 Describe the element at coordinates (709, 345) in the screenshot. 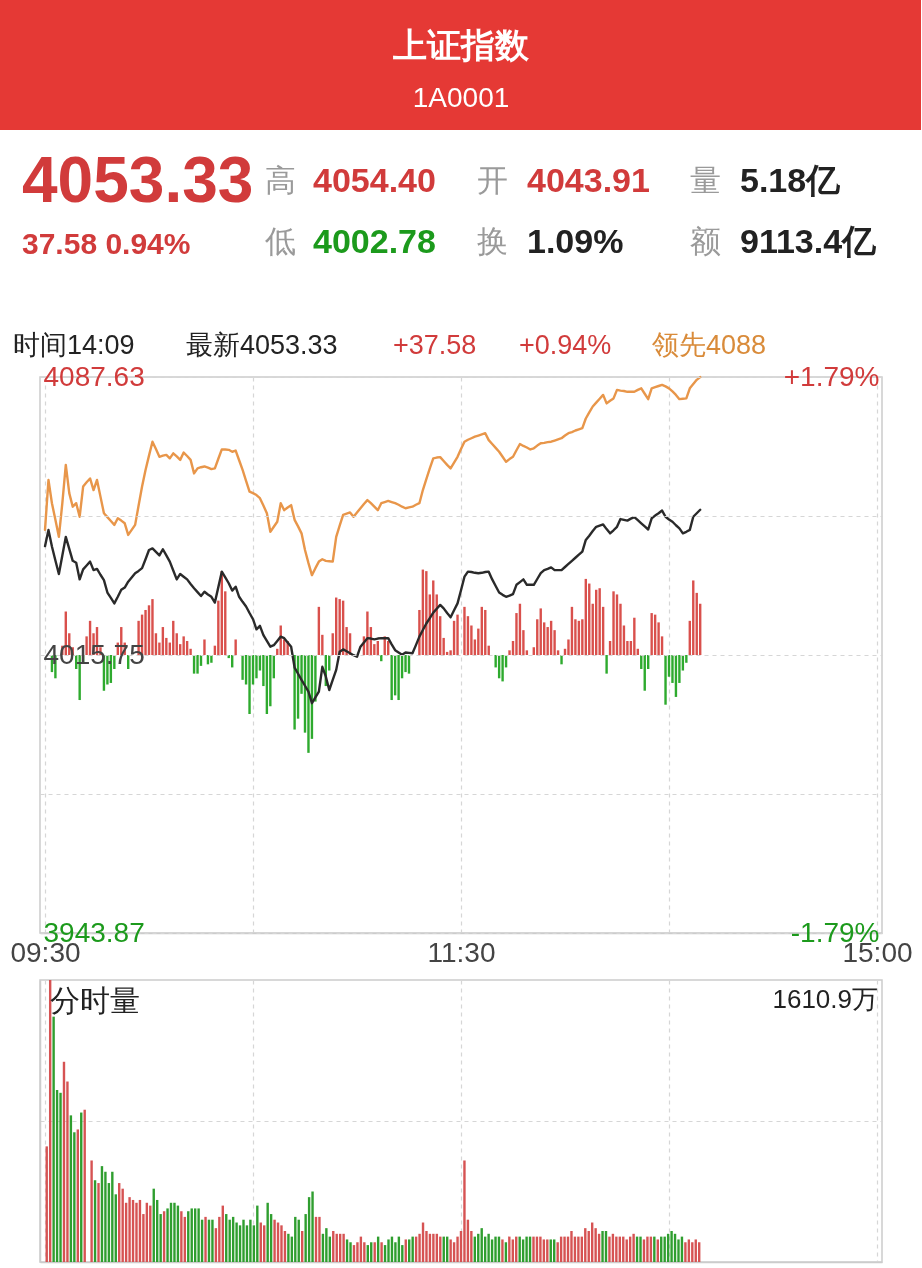

I see `text: 领先4088` at that location.